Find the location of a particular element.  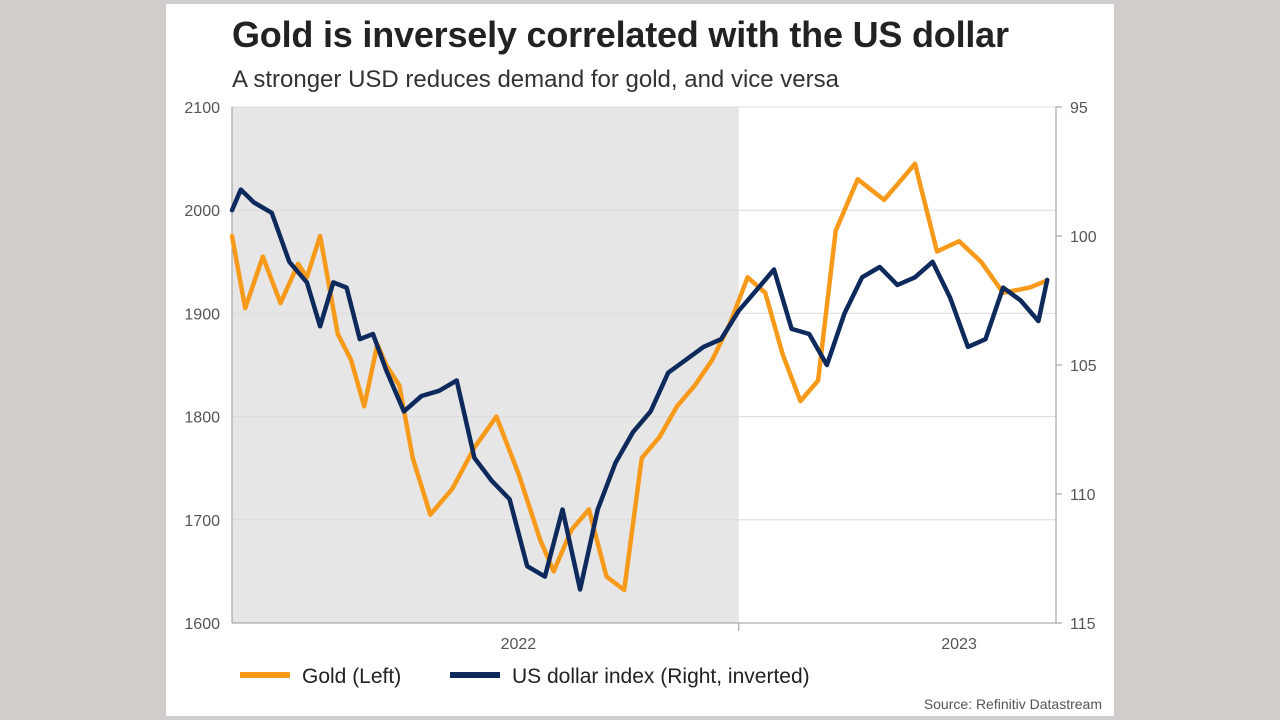

right-tick-label: 105 is located at coordinates (1083, 366).